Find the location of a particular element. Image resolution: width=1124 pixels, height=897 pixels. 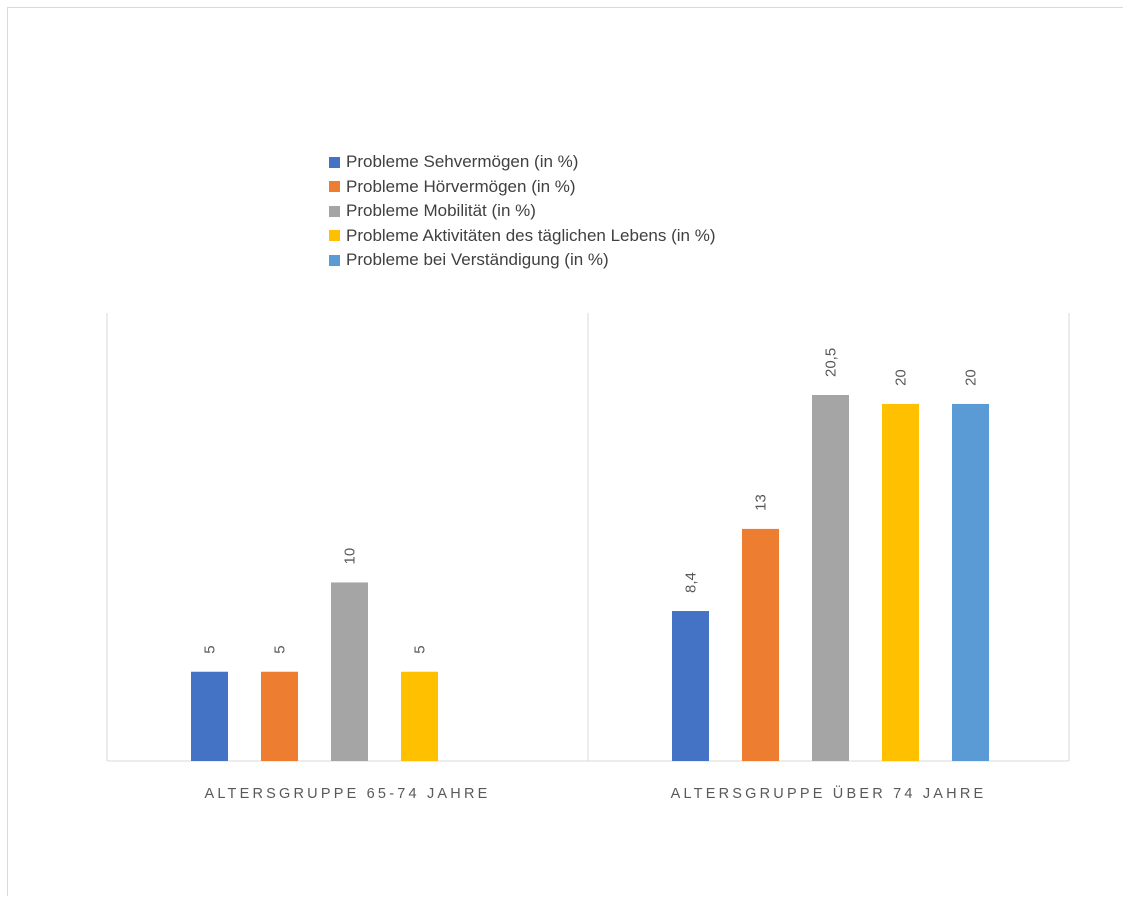

legend-item: Probleme bei Verständigung (in %) is located at coordinates (522, 260).